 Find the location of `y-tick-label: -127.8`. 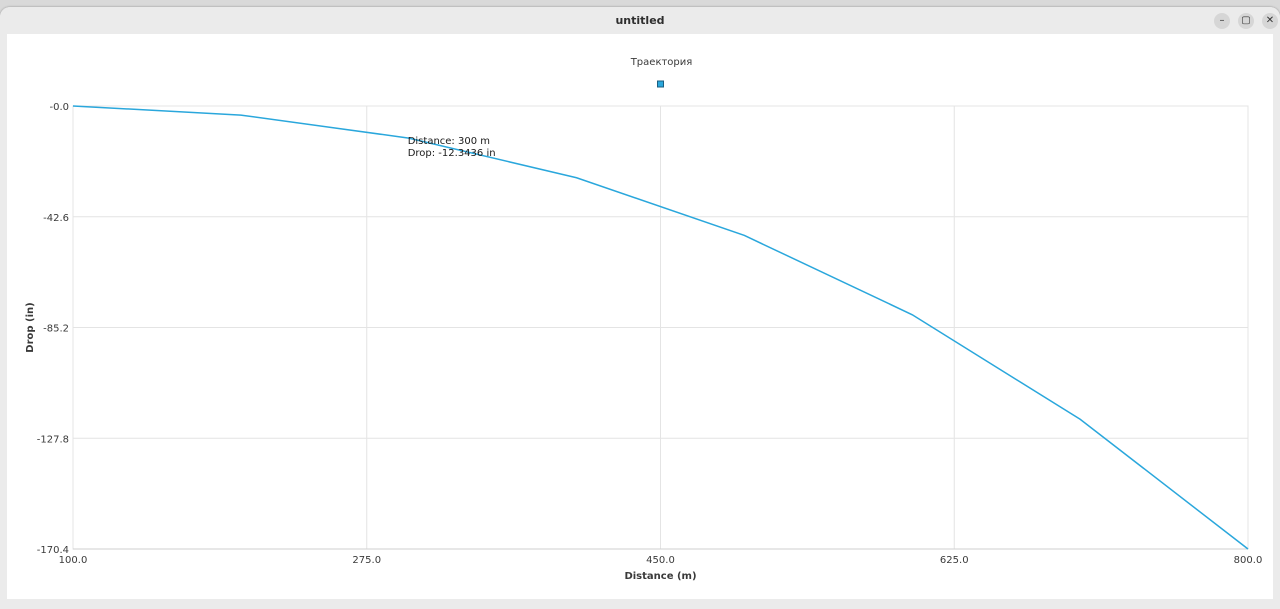

y-tick-label: -127.8 is located at coordinates (53, 439).